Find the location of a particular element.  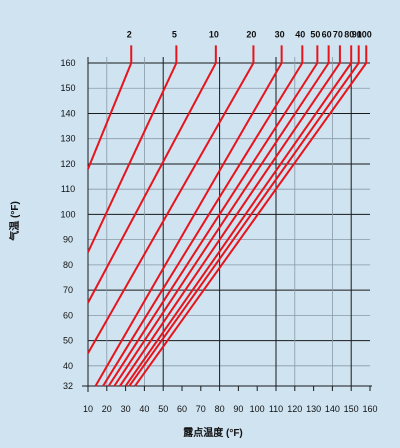

y-tick-label-140: 140 is located at coordinates (67, 113).